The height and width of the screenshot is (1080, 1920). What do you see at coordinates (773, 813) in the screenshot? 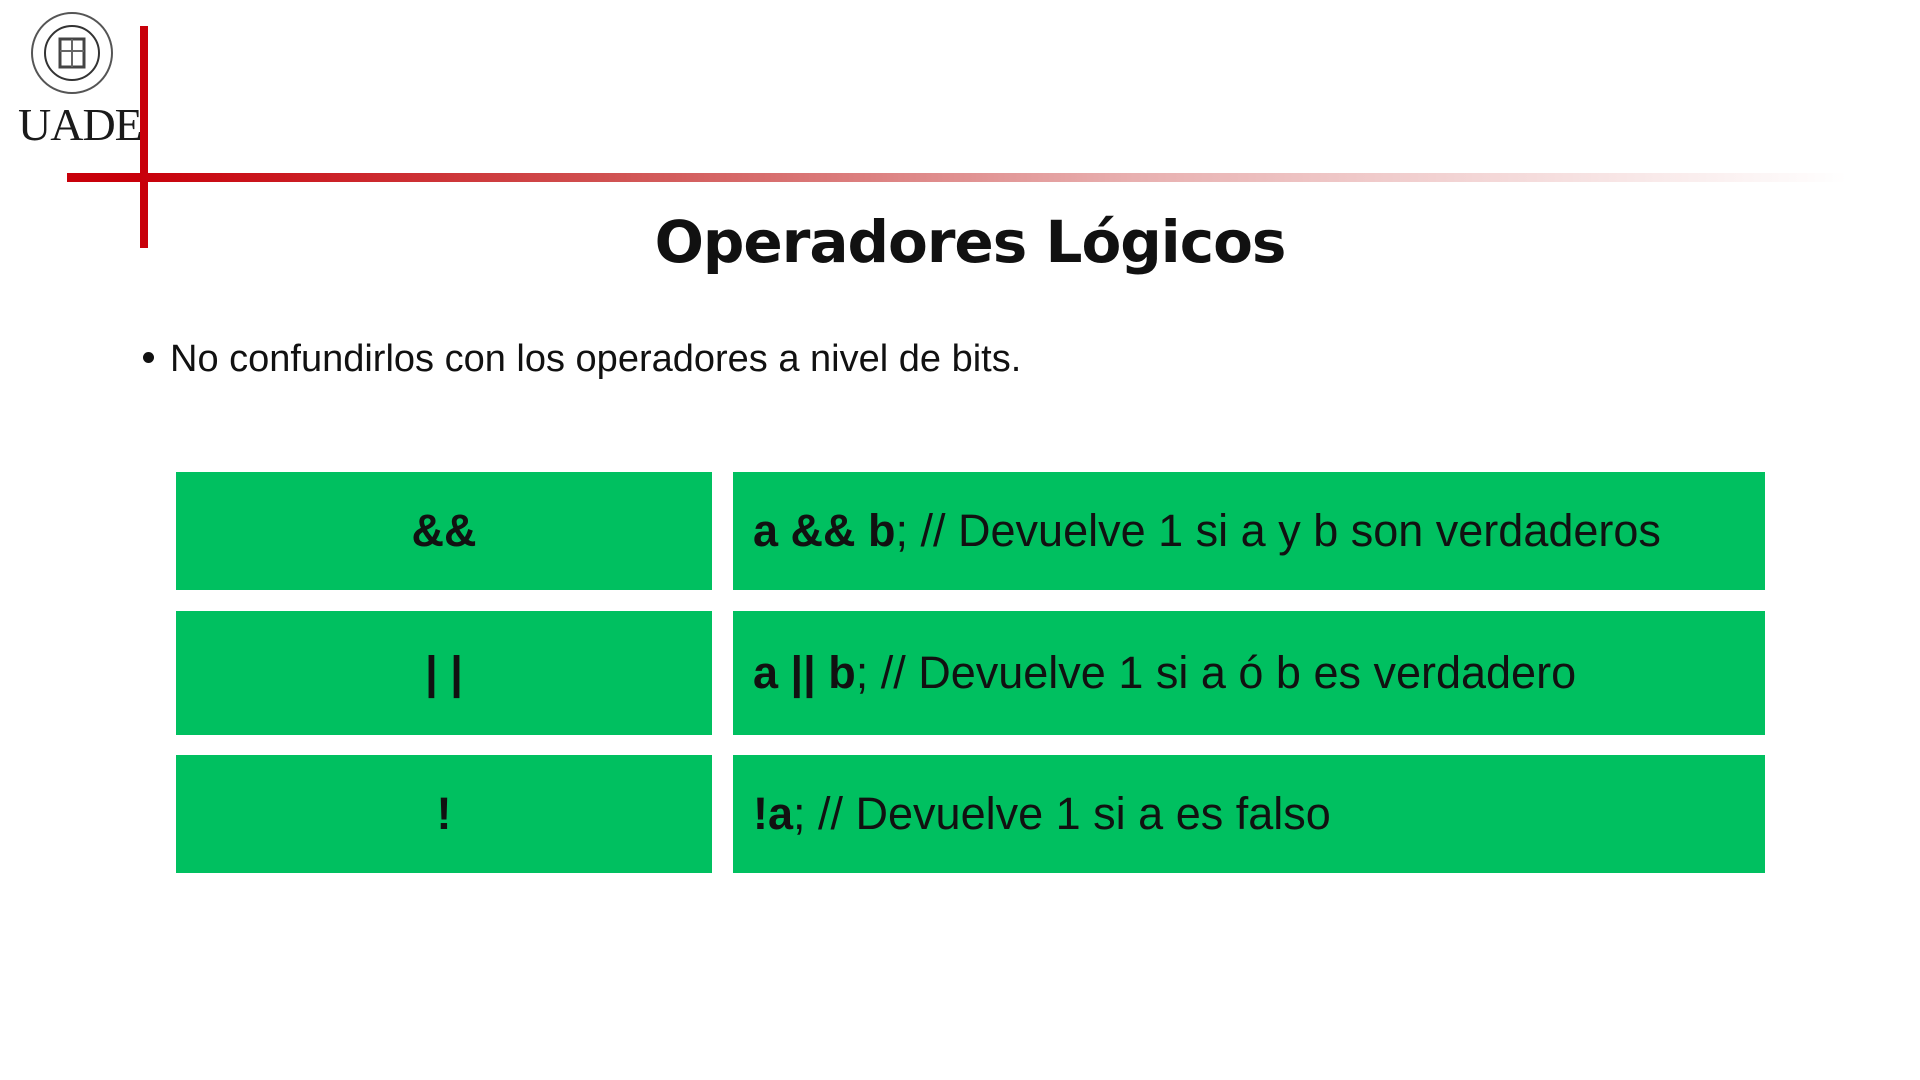
I see `code: !a` at bounding box center [773, 813].